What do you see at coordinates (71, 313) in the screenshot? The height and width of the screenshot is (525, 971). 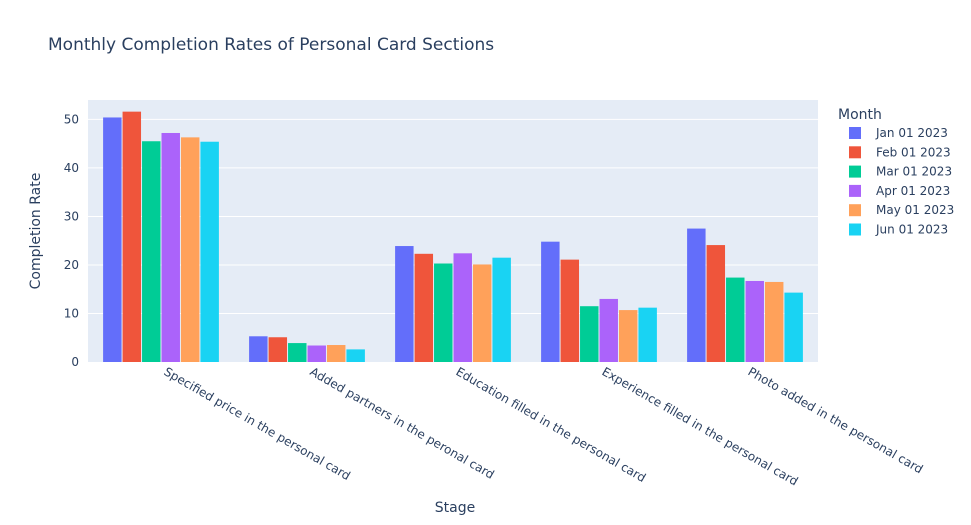 I see `y-tick-label: 10` at bounding box center [71, 313].